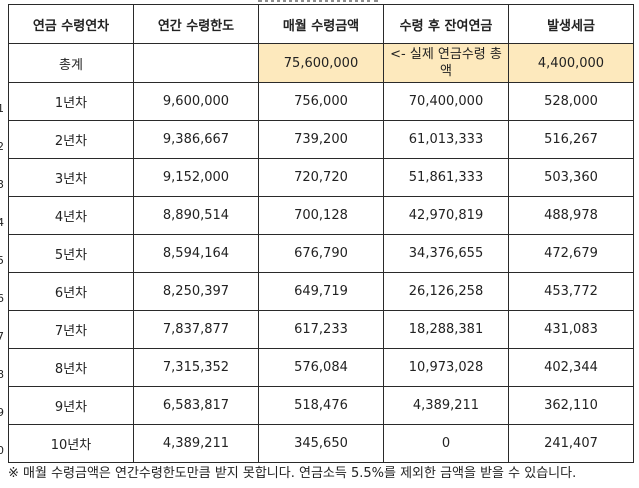 The image size is (639, 488). I want to click on cell-year: 8년차, so click(71, 367).